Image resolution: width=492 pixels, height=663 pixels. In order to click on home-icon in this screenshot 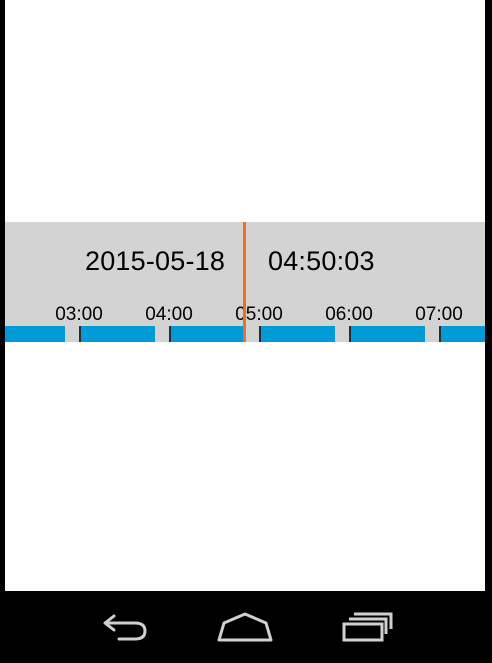, I will do `click(245, 627)`.